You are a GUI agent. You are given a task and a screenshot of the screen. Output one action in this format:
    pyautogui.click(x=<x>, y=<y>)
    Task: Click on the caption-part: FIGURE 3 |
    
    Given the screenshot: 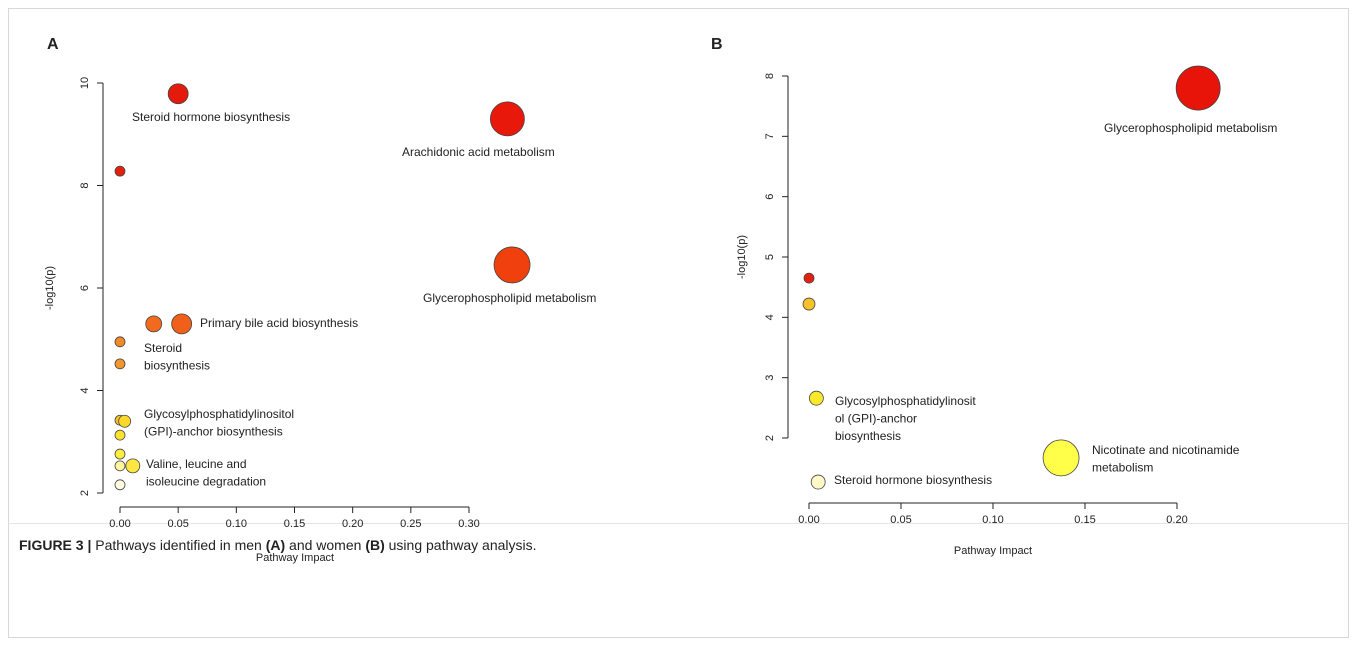 What is the action you would take?
    pyautogui.click(x=55, y=545)
    